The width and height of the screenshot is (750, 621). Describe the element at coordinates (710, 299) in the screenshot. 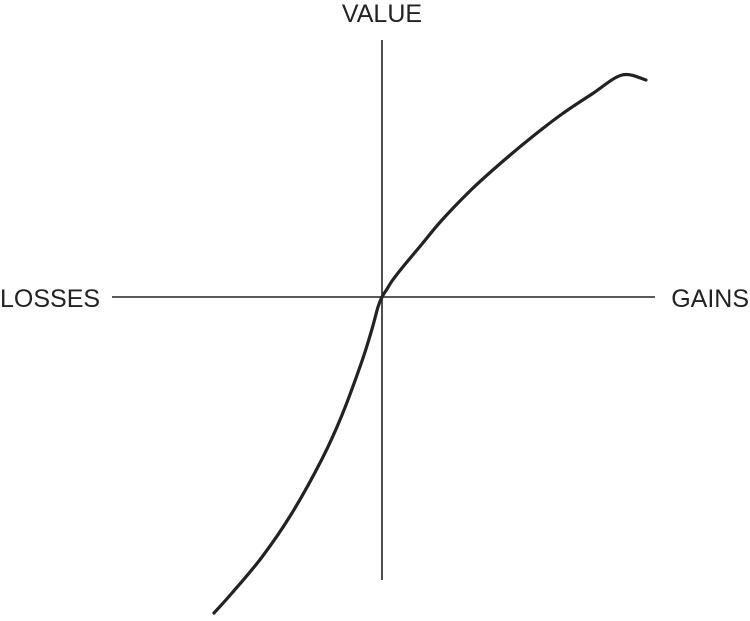

I see `x-axis-label-gains: GAINS` at that location.